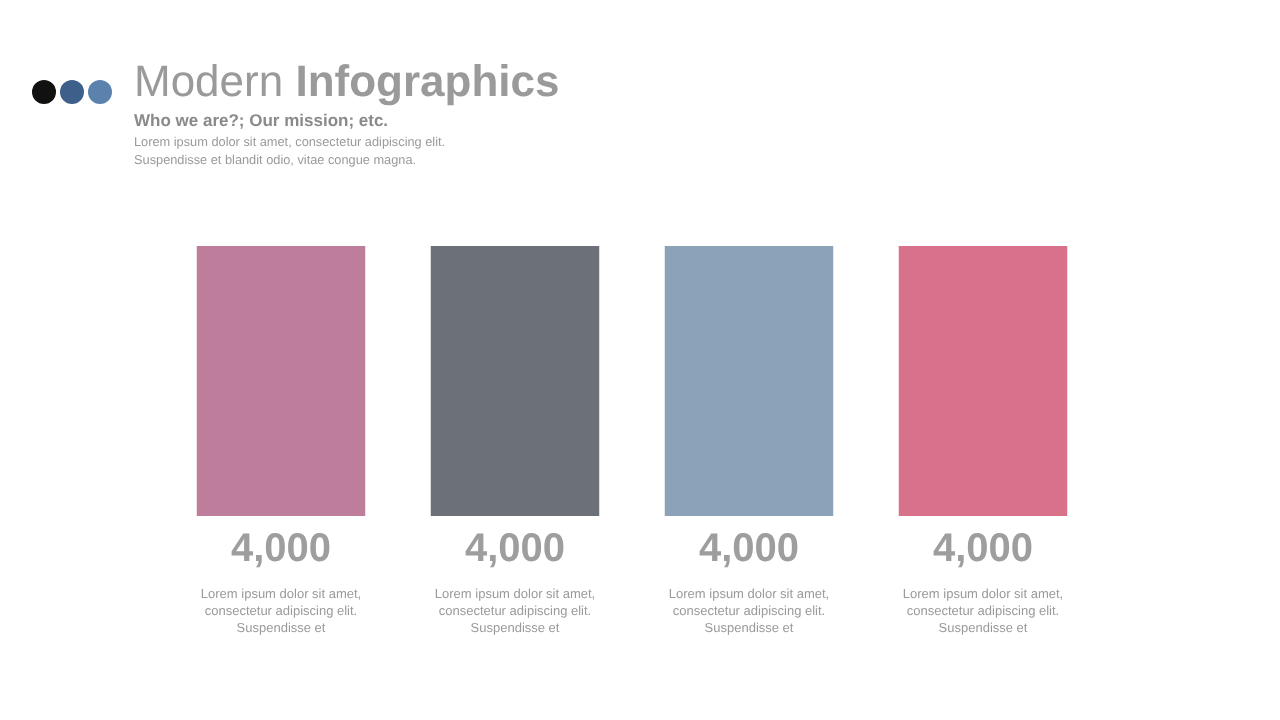 The width and height of the screenshot is (1280, 720). Describe the element at coordinates (261, 120) in the screenshot. I see `chart-subtitle: Who we are?; Our mission; etc.` at that location.